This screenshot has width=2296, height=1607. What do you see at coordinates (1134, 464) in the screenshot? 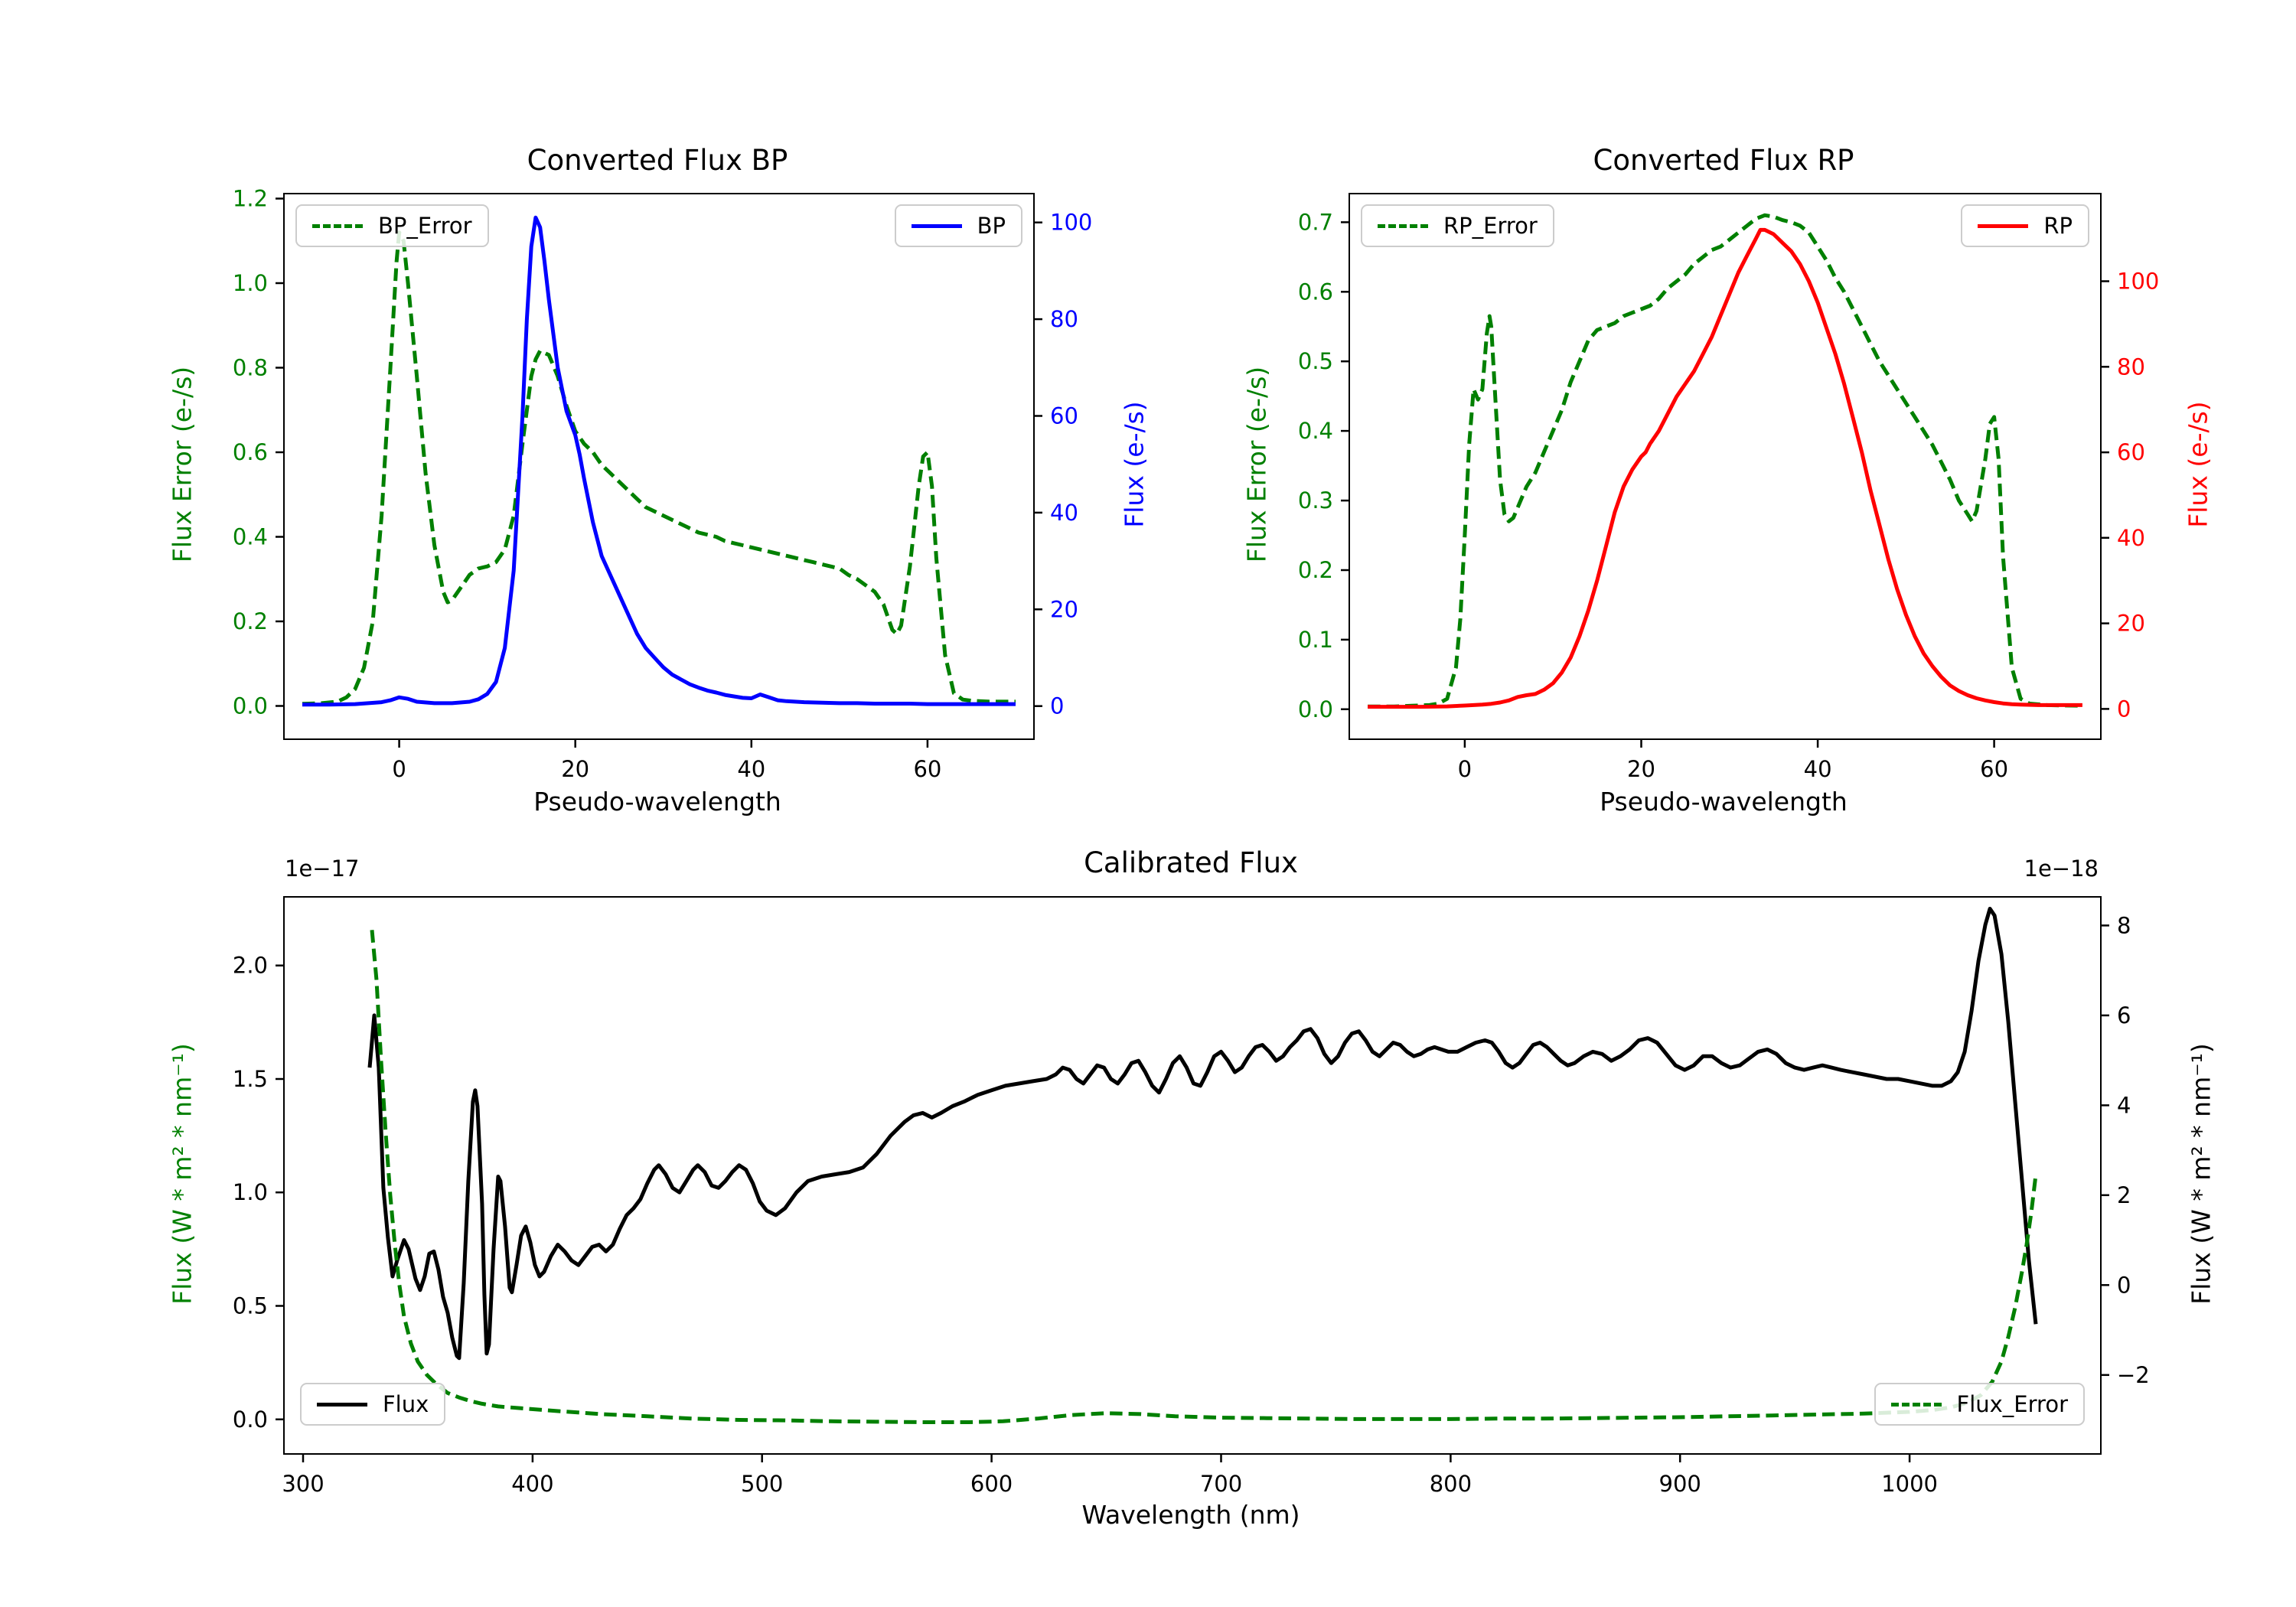
I see `bp-ylabel-right: Flux (e-/s)` at bounding box center [1134, 464].